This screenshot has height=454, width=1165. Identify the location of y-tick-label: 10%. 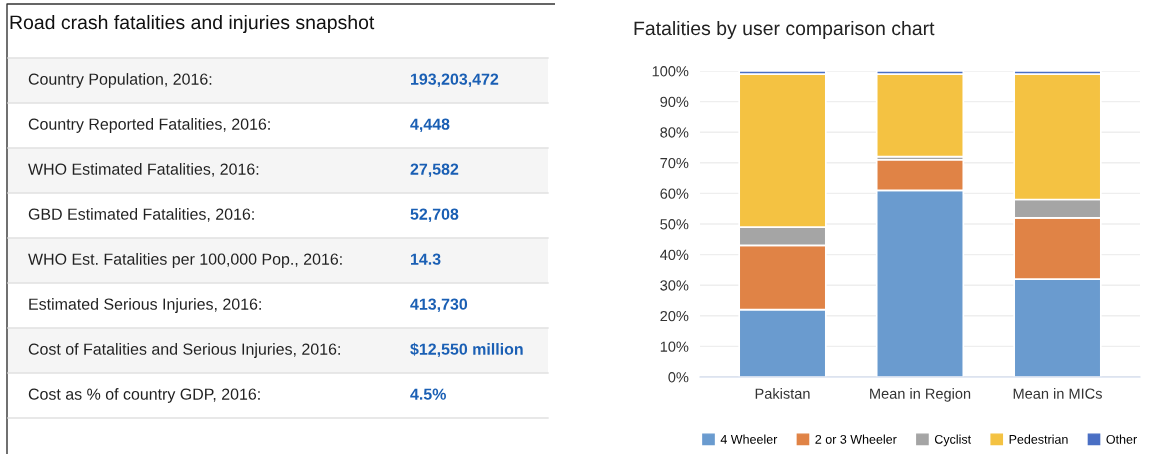
(674, 346).